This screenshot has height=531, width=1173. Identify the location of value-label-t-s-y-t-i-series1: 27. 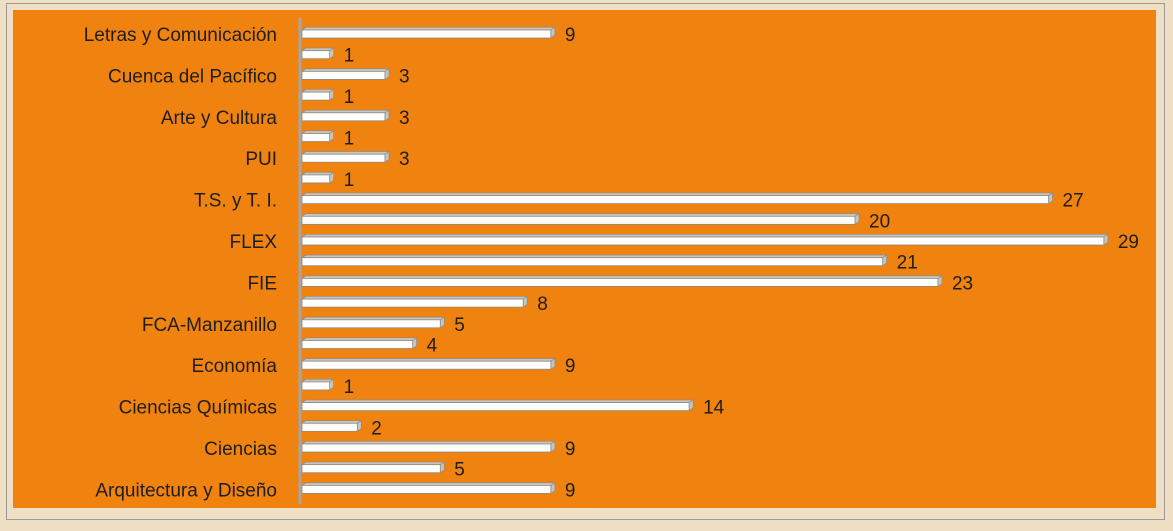
(1073, 201).